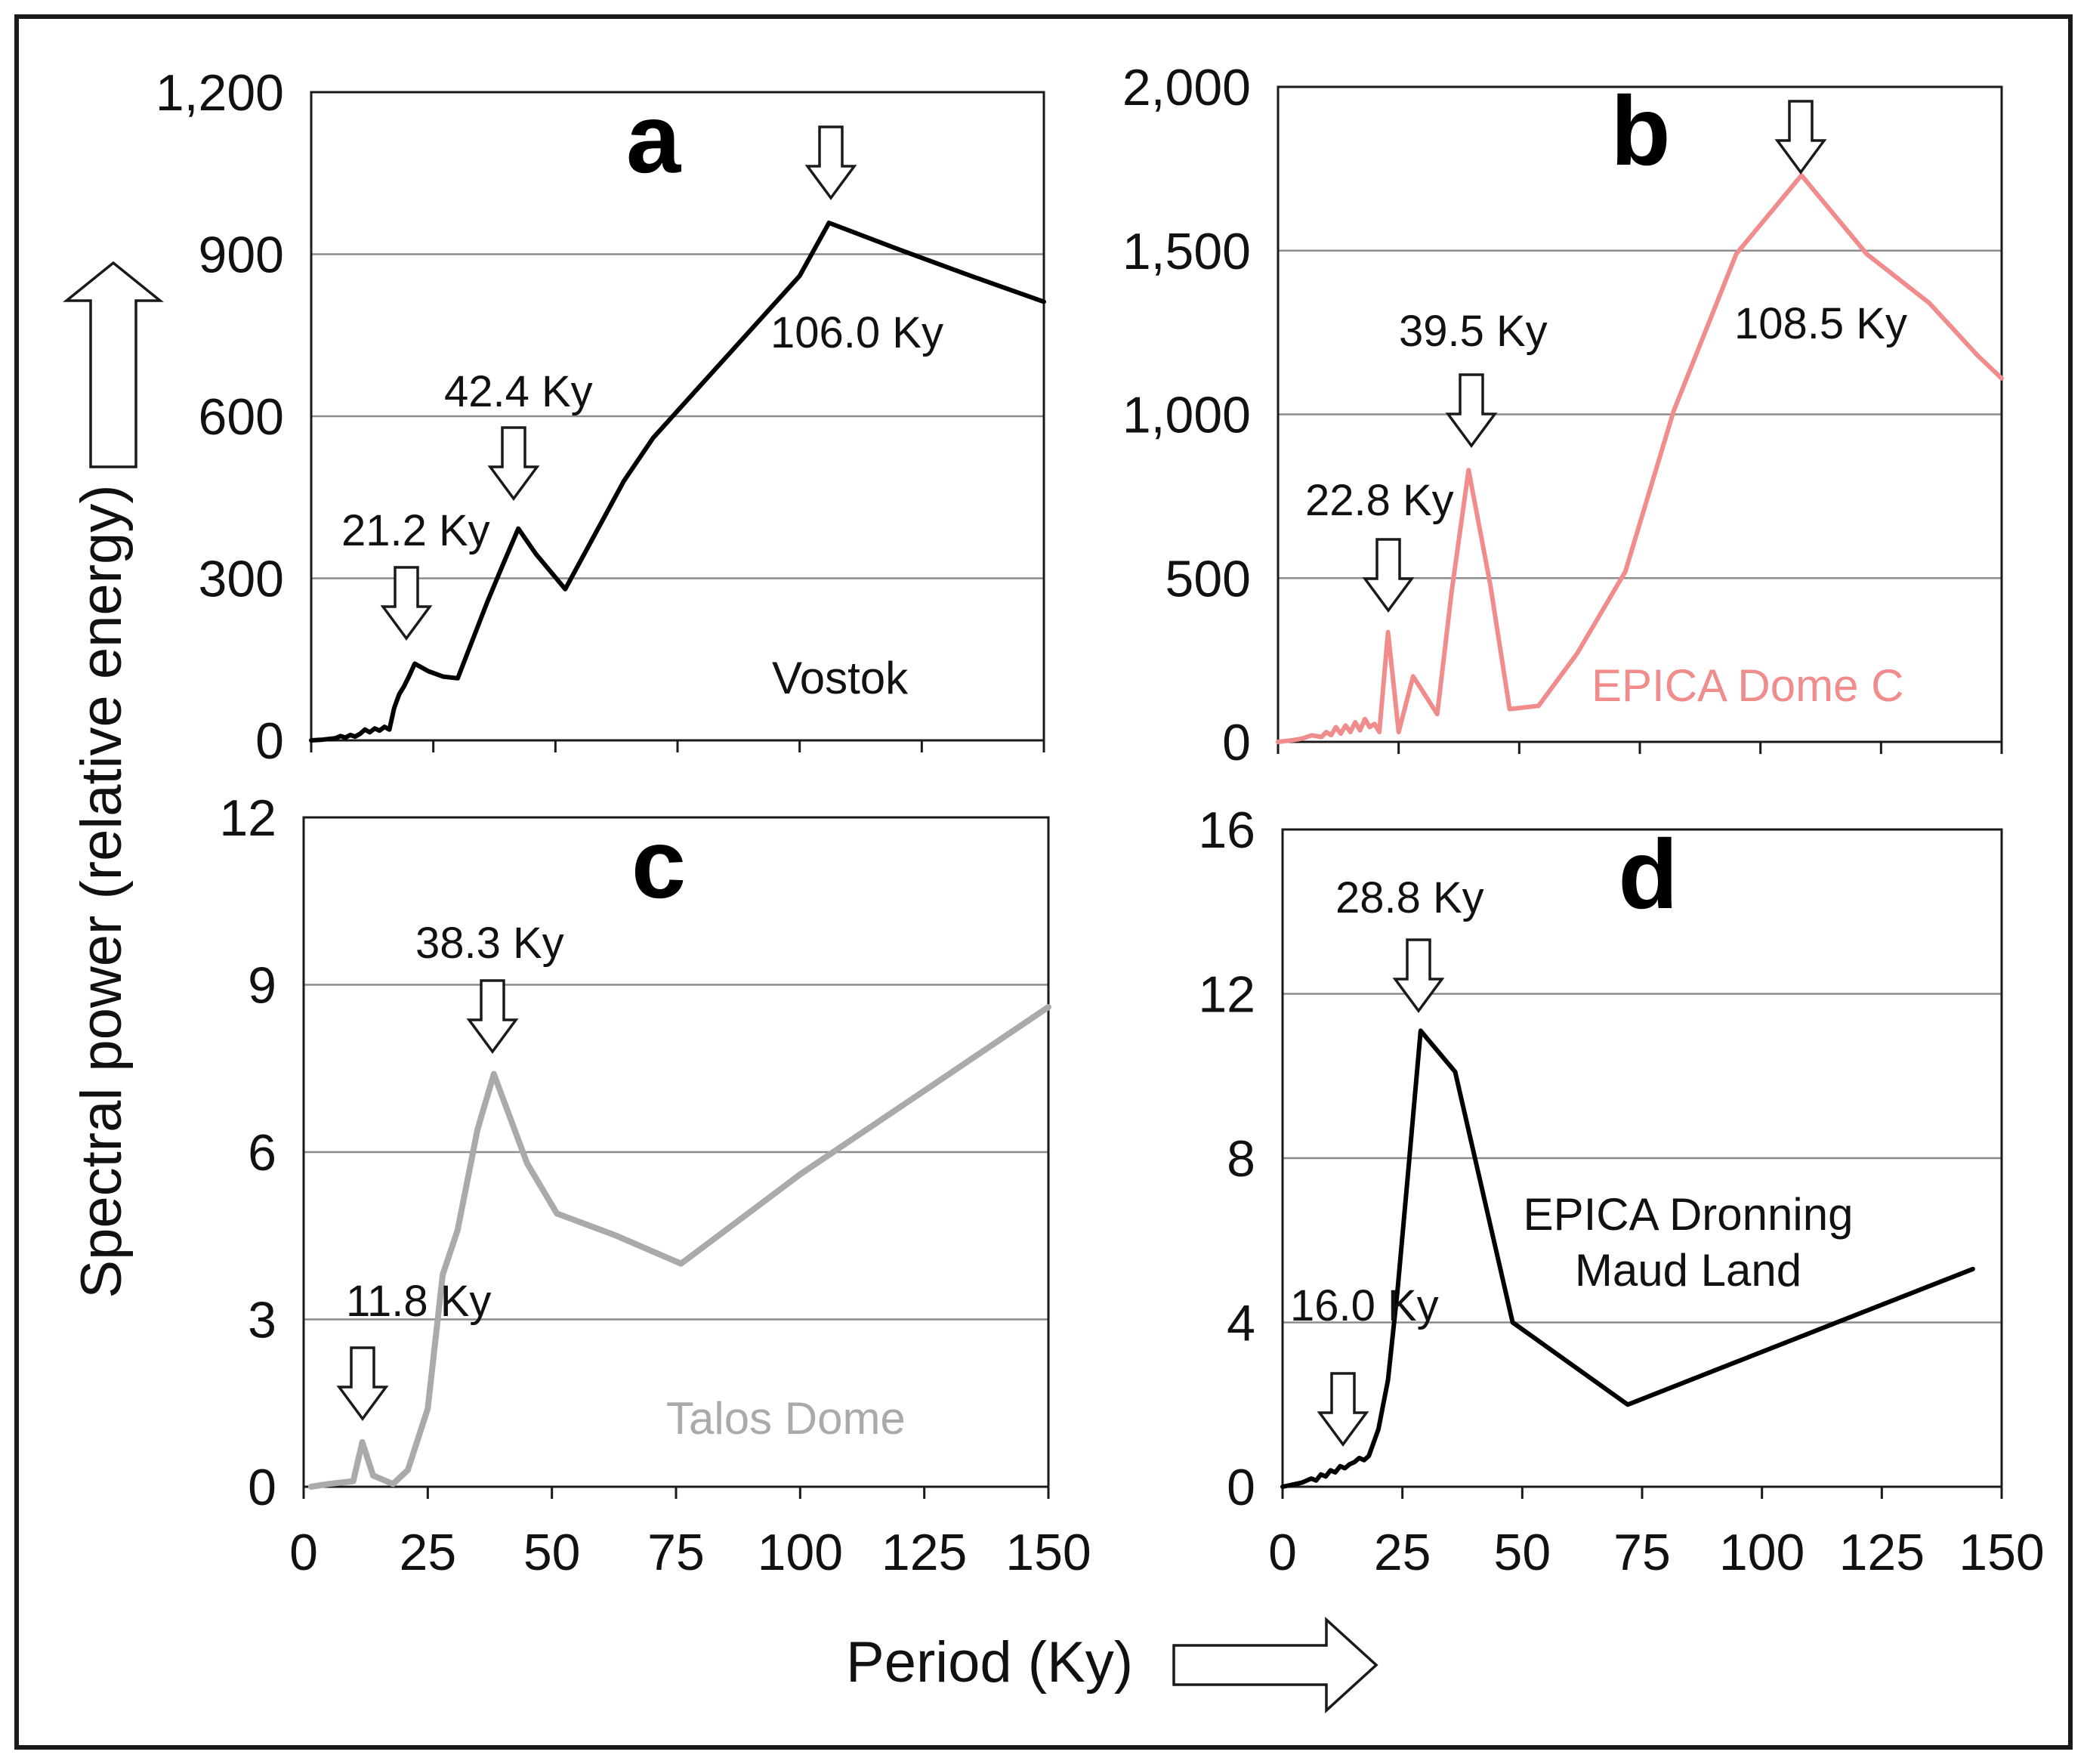 Image resolution: width=2087 pixels, height=1764 pixels. I want to click on y-tick-label-a: 900, so click(241, 255).